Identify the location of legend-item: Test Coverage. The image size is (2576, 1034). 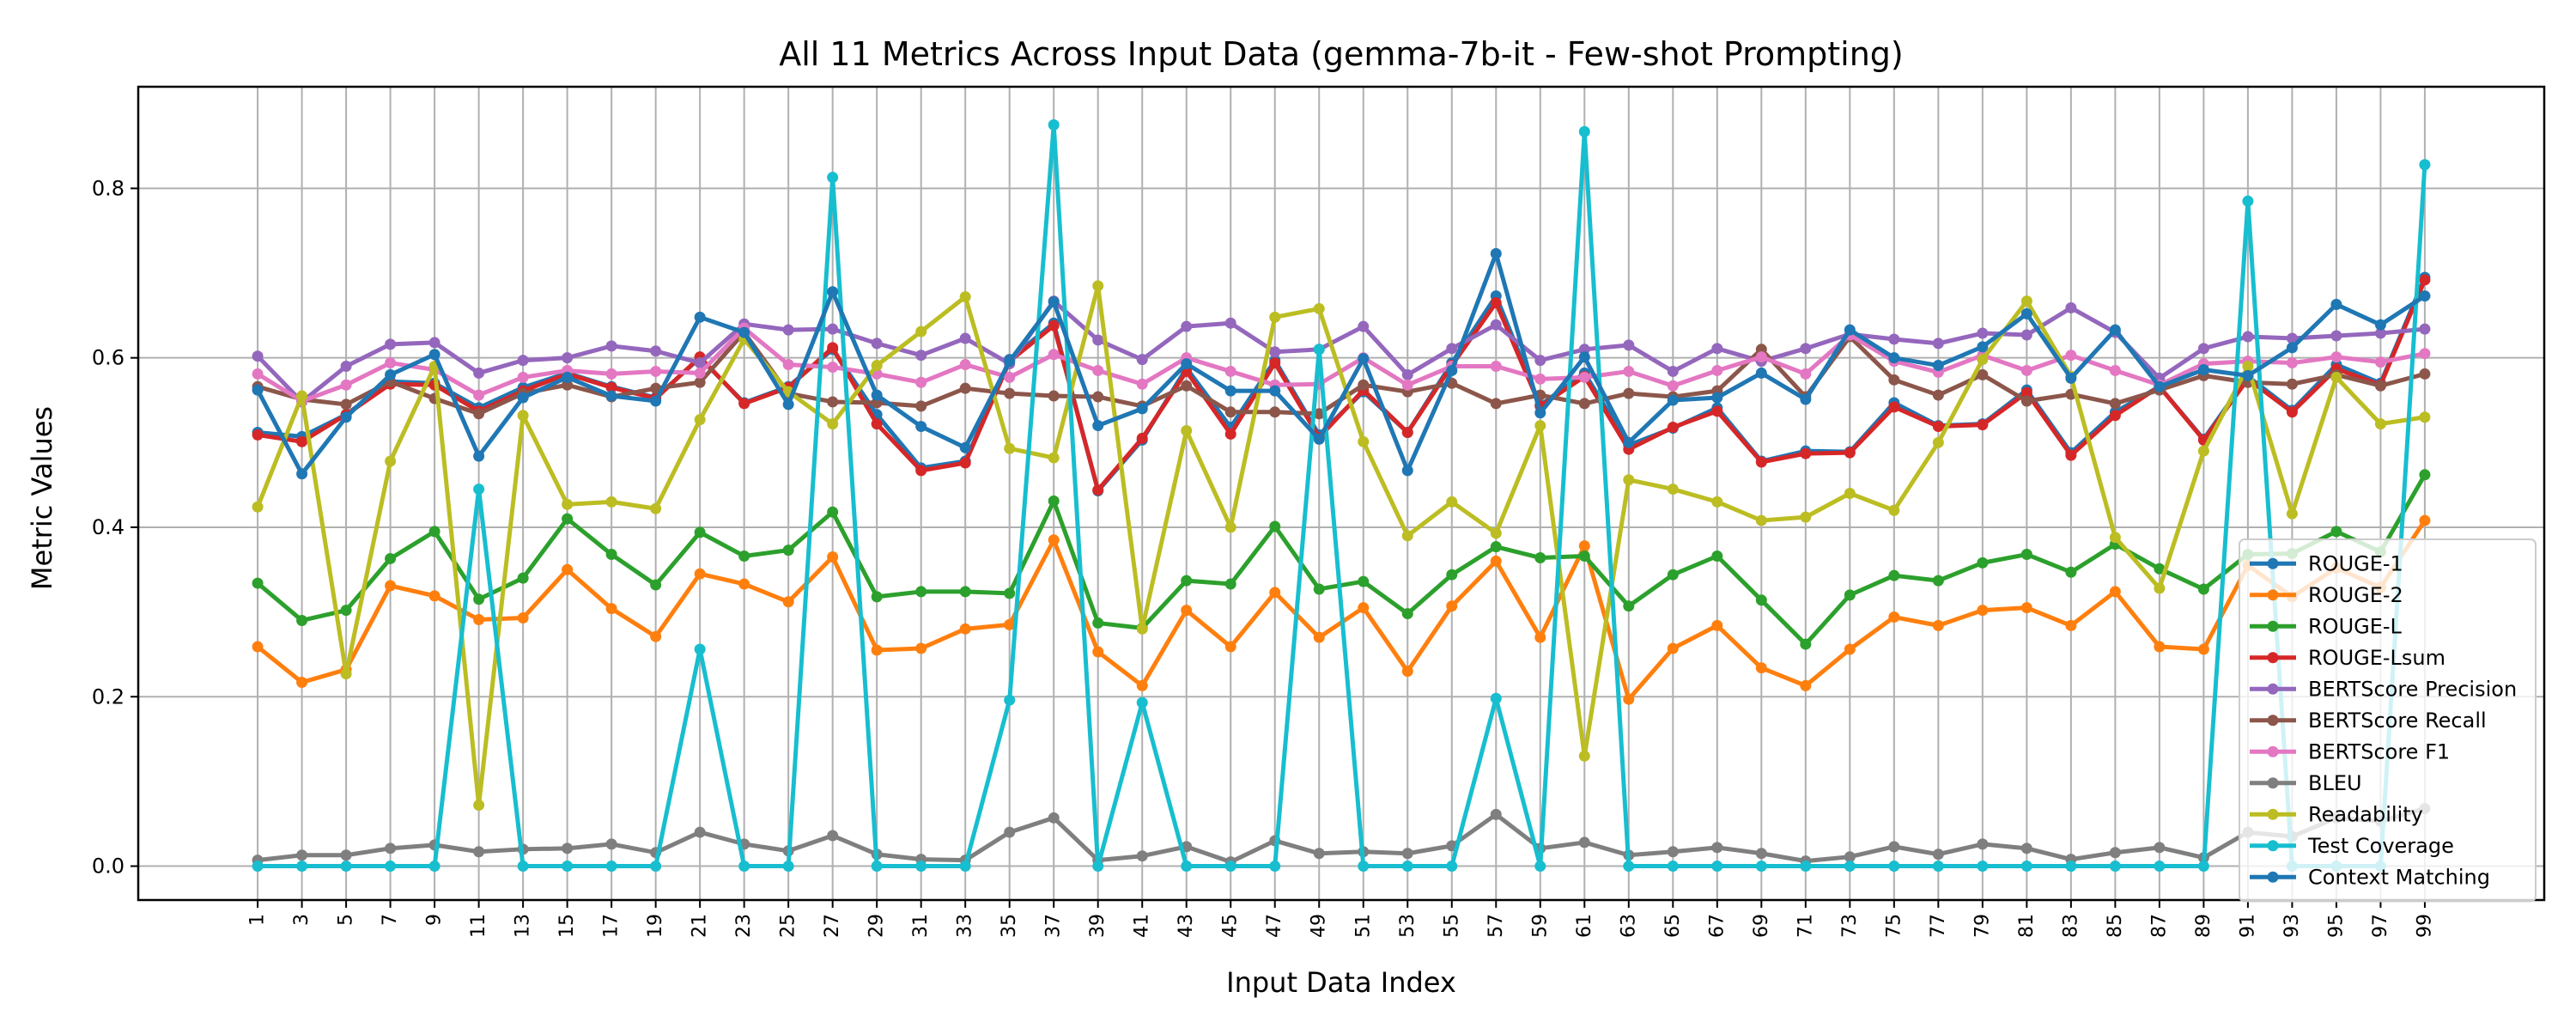
(2352, 846).